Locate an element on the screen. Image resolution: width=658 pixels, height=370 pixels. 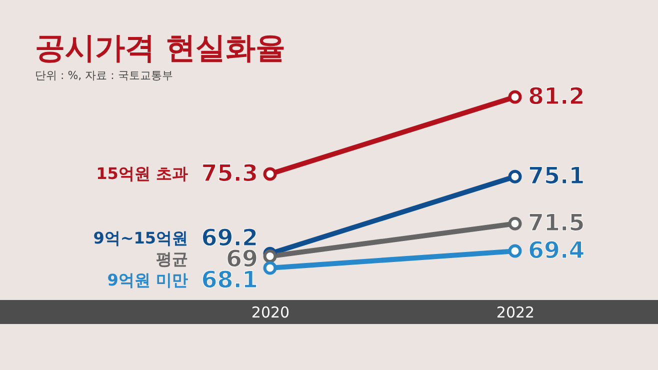
data-label: 71.5 is located at coordinates (556, 223).